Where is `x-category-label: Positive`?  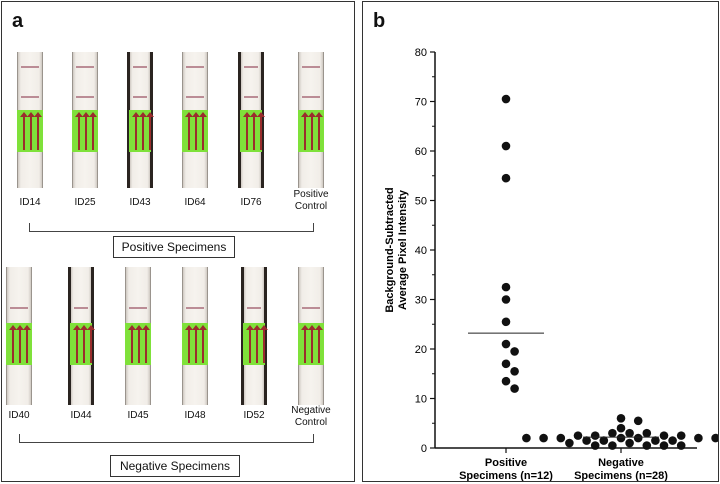
x-category-label: Positive is located at coordinates (506, 463).